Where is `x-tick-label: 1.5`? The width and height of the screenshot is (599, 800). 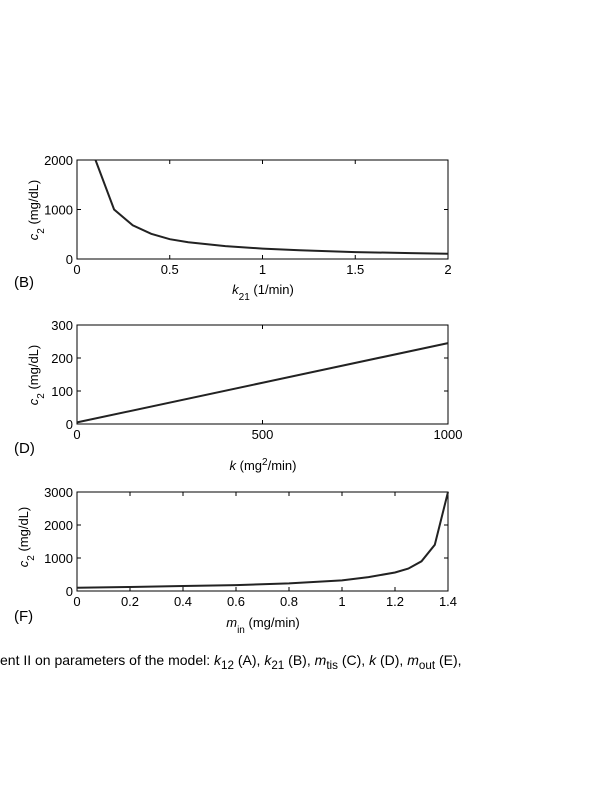
x-tick-label: 1.5 is located at coordinates (355, 269).